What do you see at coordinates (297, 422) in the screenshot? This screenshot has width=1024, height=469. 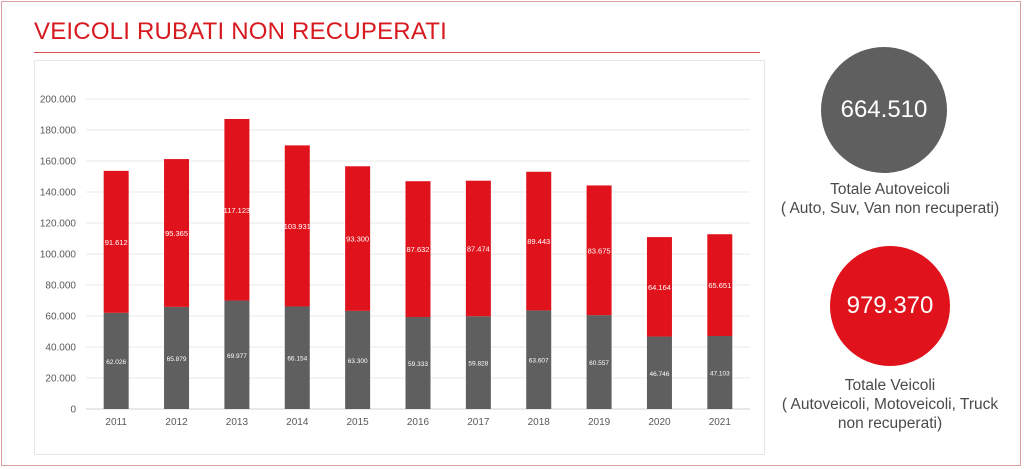 I see `x-tick-label: 2014` at bounding box center [297, 422].